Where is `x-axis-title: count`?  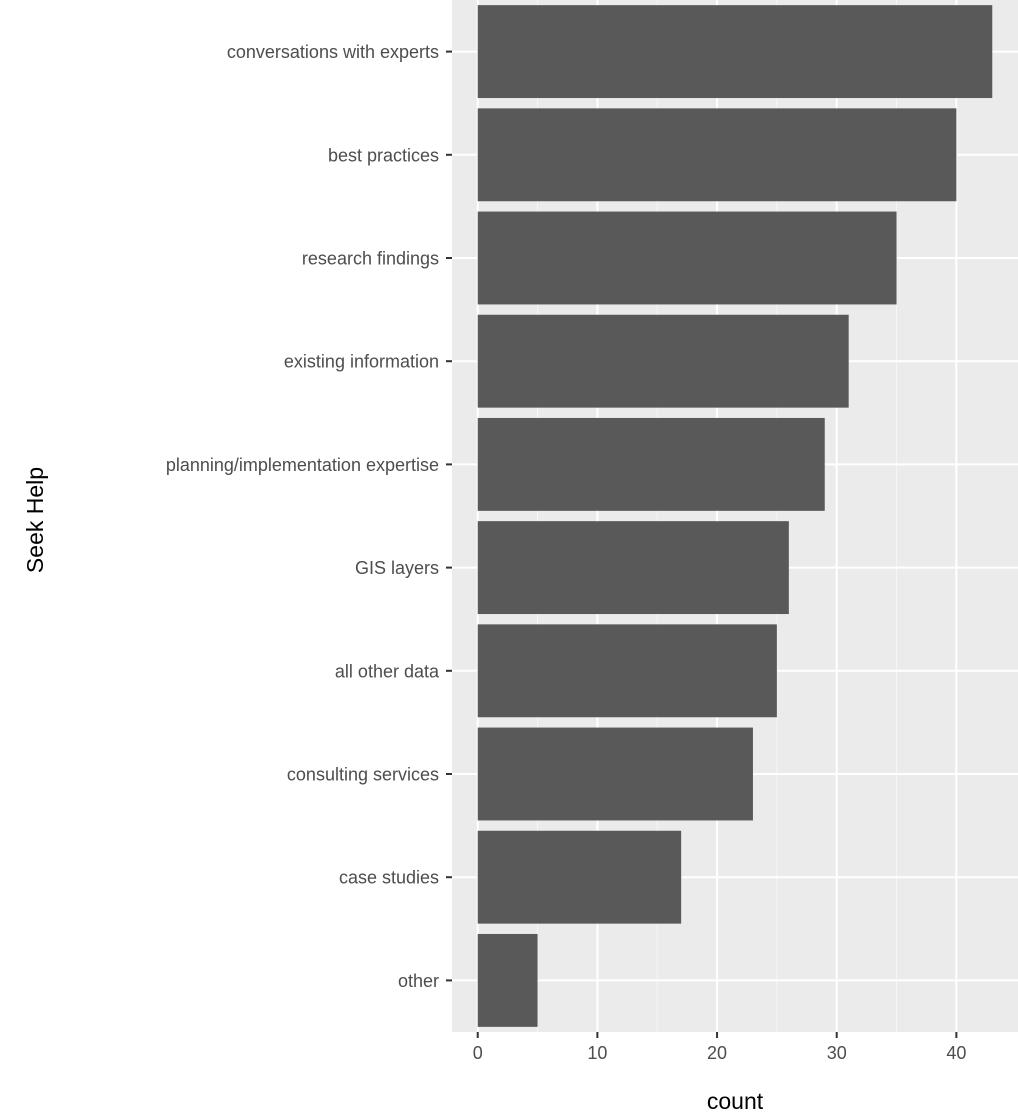 x-axis-title: count is located at coordinates (735, 1101).